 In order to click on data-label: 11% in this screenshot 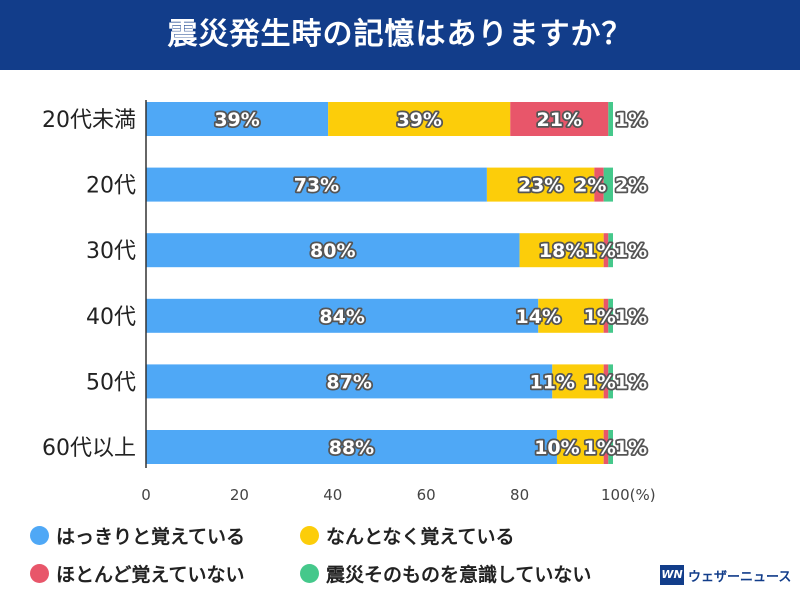, I will do `click(552, 382)`.